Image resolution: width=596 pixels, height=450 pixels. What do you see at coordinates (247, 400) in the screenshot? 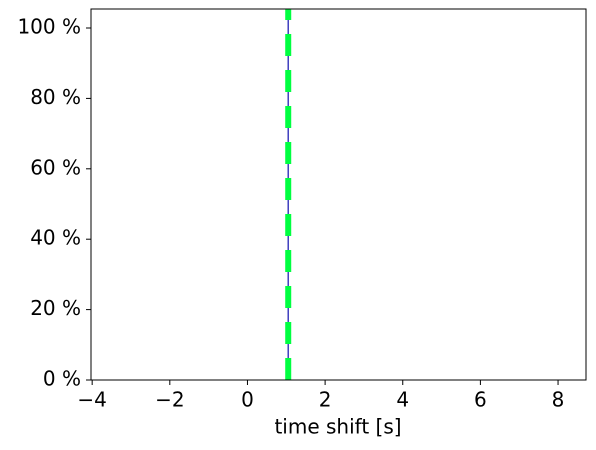
I see `x-tick-label: 0` at bounding box center [247, 400].